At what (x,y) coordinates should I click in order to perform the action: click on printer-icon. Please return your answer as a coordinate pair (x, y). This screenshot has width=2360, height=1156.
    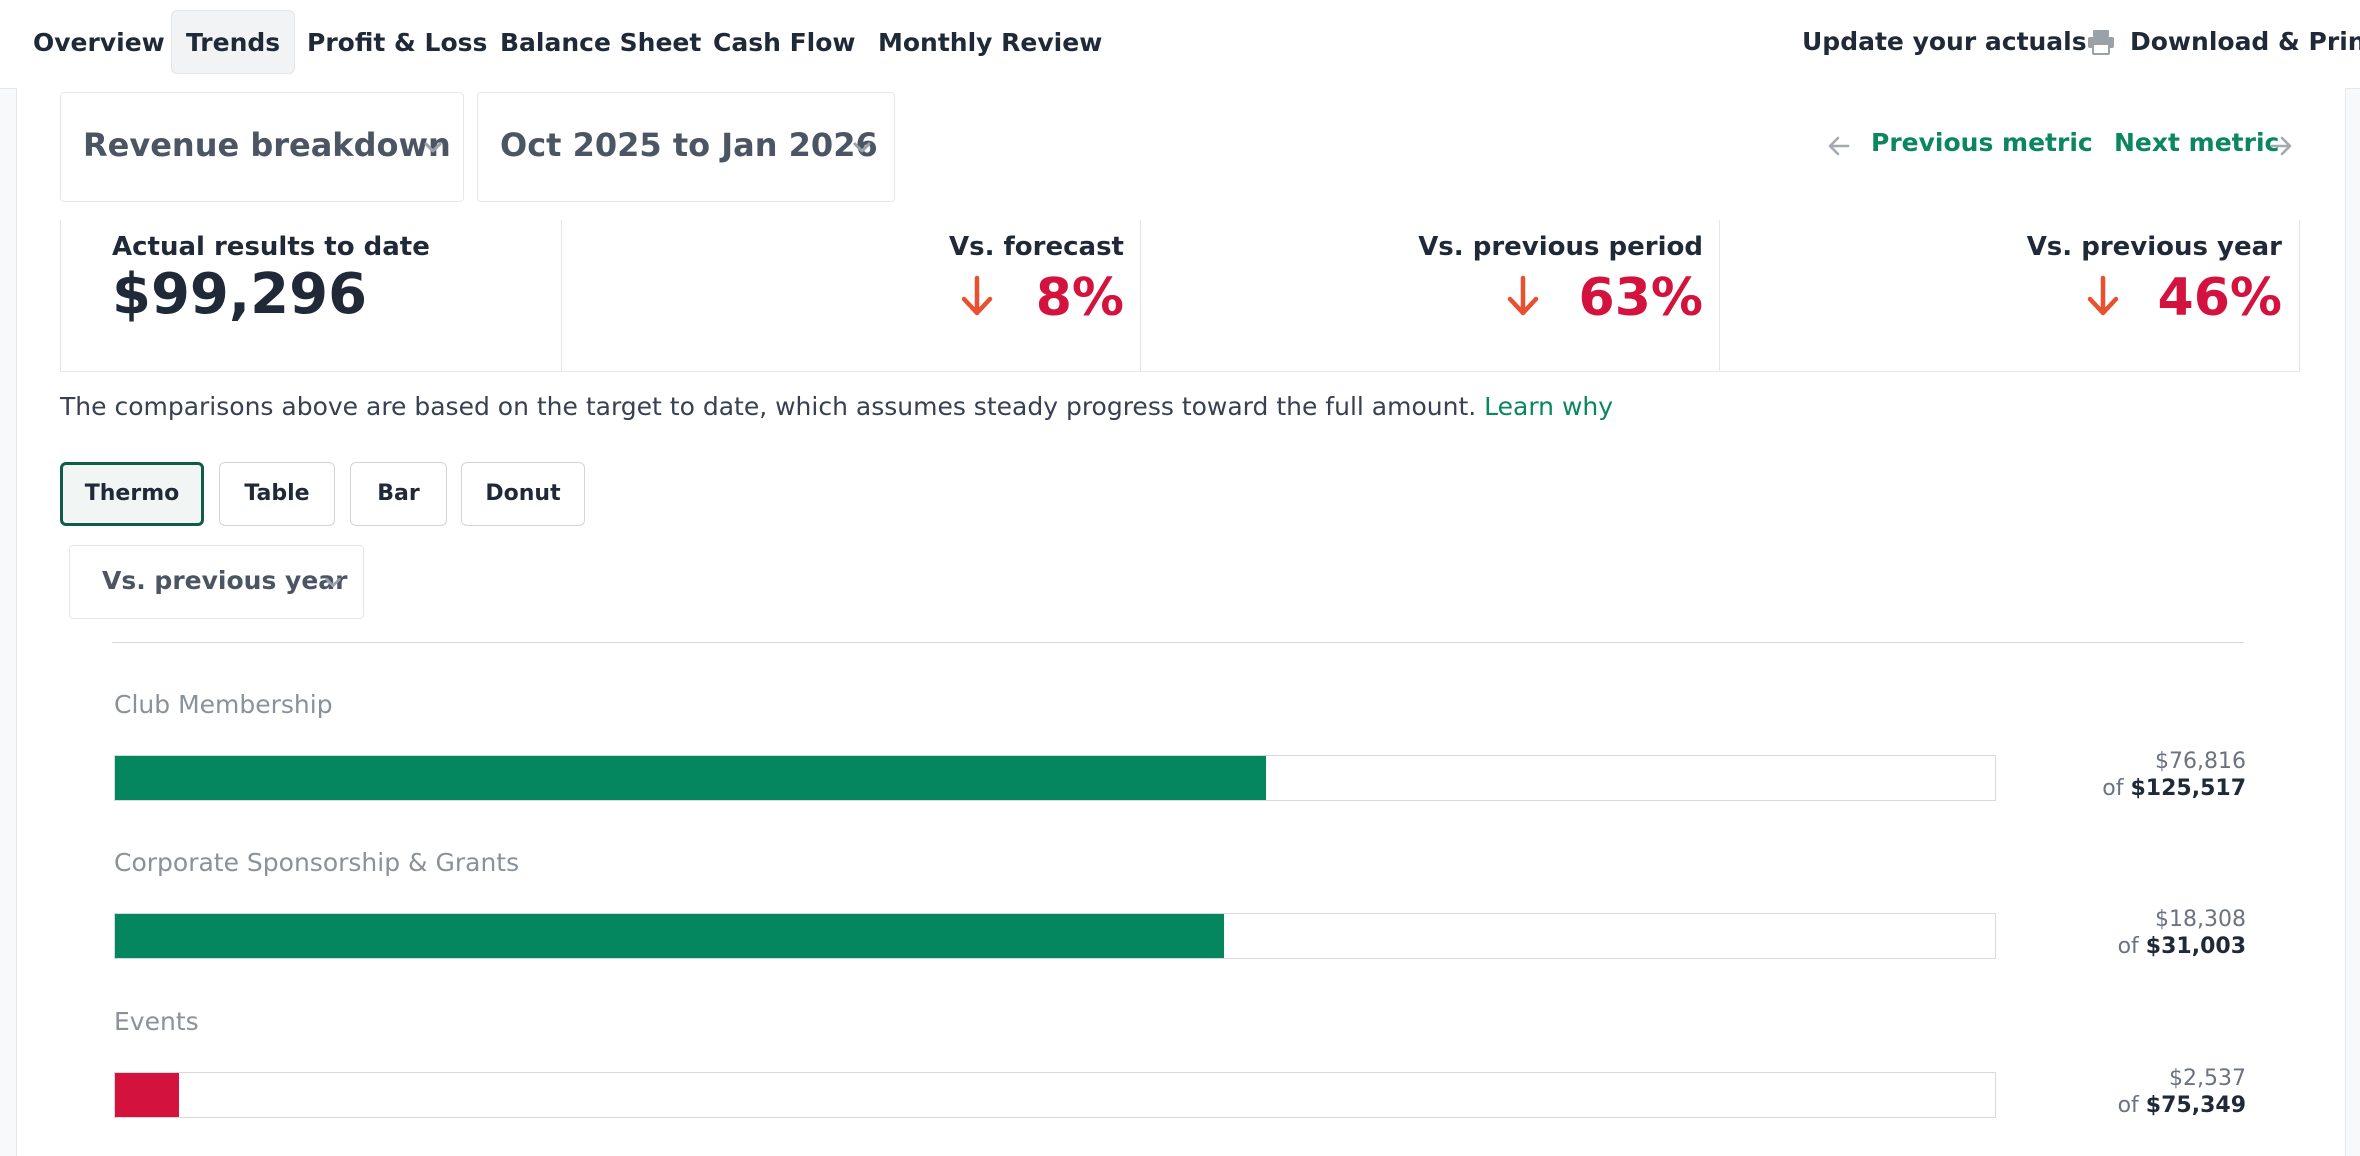
    Looking at the image, I should click on (2101, 42).